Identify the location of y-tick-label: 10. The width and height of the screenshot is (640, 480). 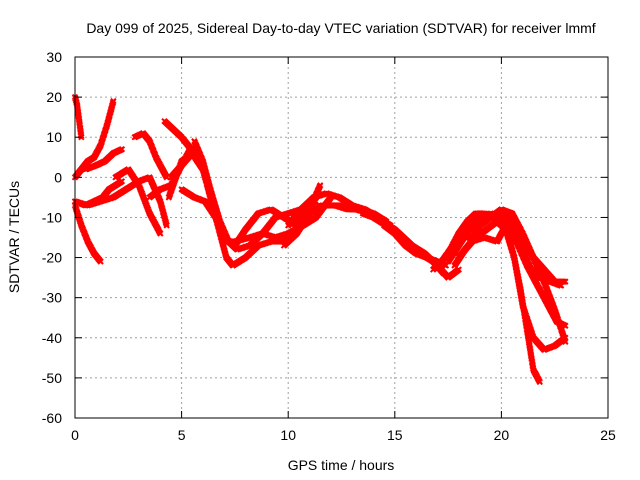
(54, 137).